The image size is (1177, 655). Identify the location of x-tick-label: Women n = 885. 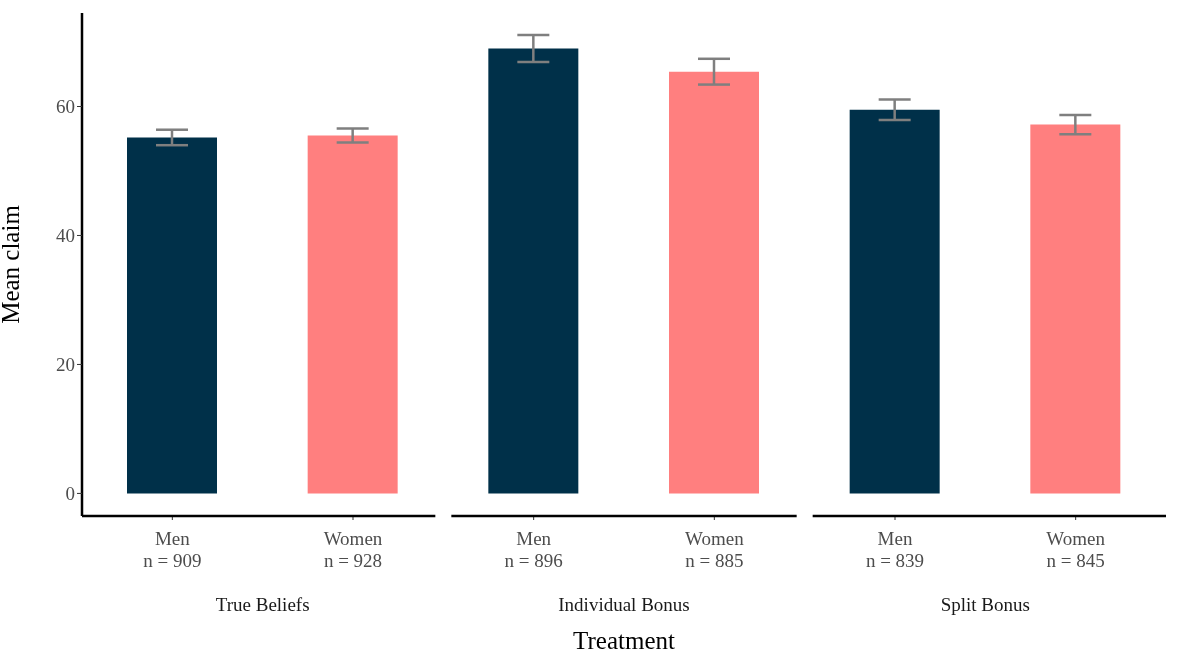
(715, 549).